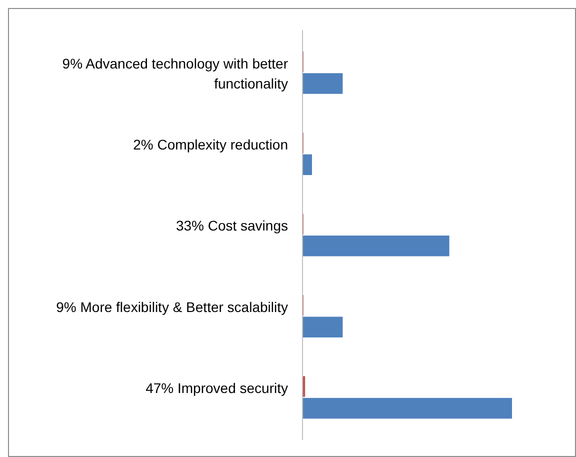 The image size is (576, 457). What do you see at coordinates (175, 73) in the screenshot?
I see `y-tick-label: 9% Advanced technology with better functionality` at bounding box center [175, 73].